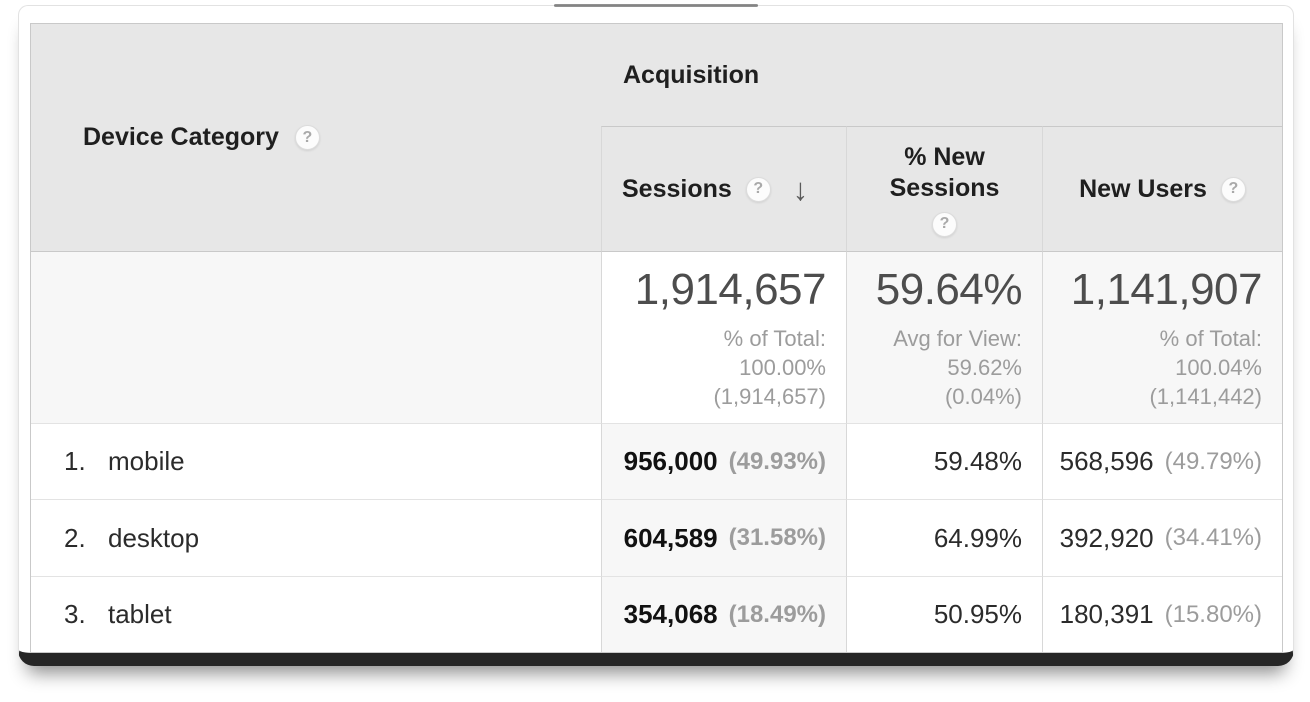 Image resolution: width=1310 pixels, height=702 pixels. I want to click on table-row-device-label: 3. tablet, so click(316, 614).